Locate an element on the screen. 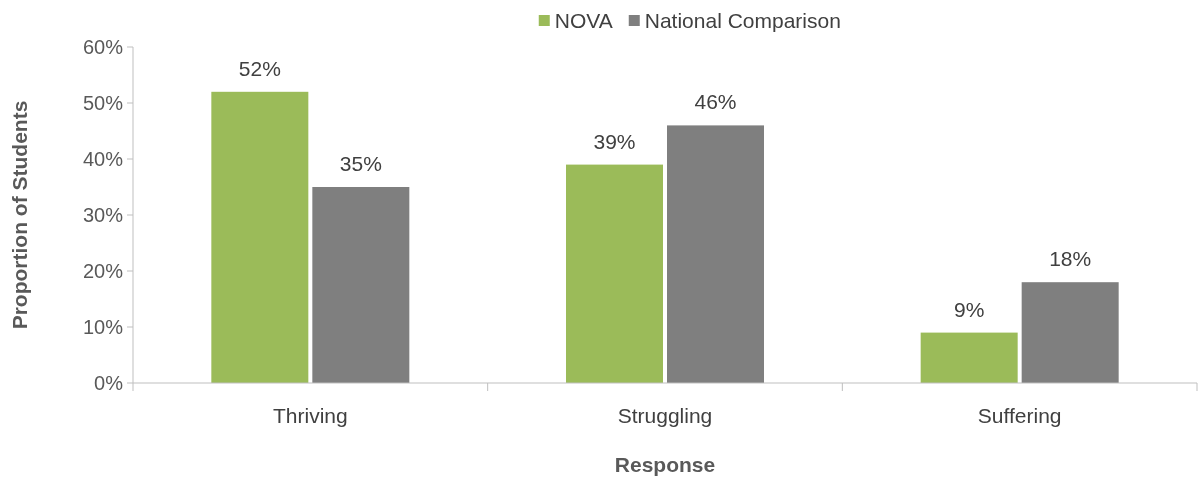  legend-label: NOVA is located at coordinates (583, 21).